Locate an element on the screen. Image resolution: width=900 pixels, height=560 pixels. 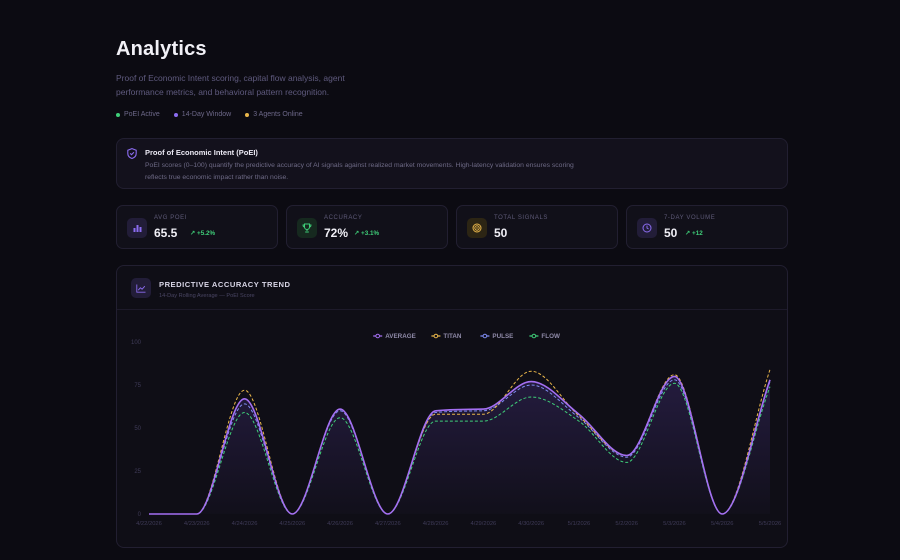
x-tick-label: 4/22/2026 is located at coordinates (149, 524).